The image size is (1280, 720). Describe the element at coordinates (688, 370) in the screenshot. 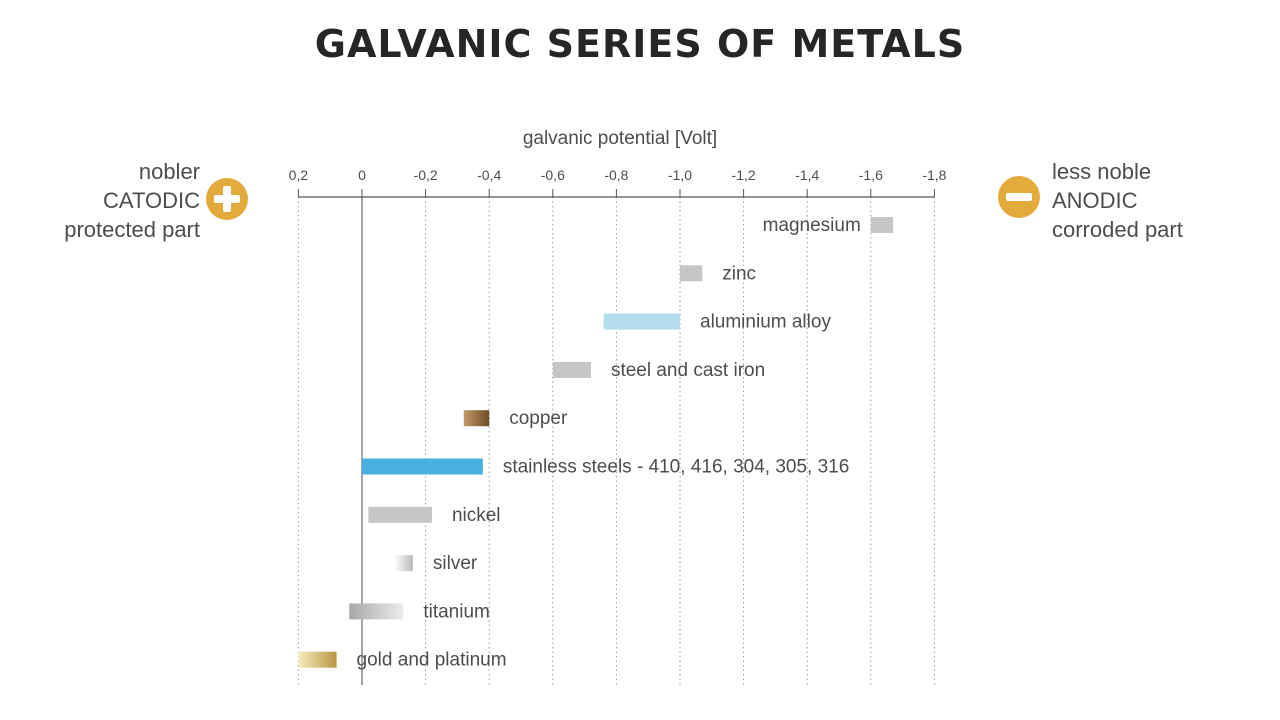

I see `bar-label-3: steel and cast iron` at that location.